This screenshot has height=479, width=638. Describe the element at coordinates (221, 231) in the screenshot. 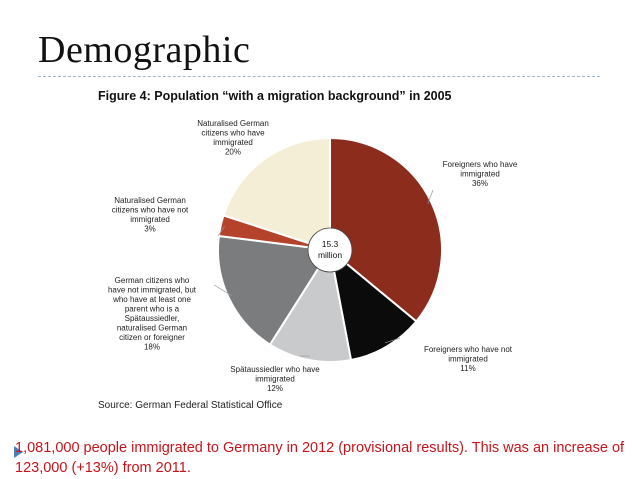

I see `leader-line-naturalised-not-immigrated` at that location.